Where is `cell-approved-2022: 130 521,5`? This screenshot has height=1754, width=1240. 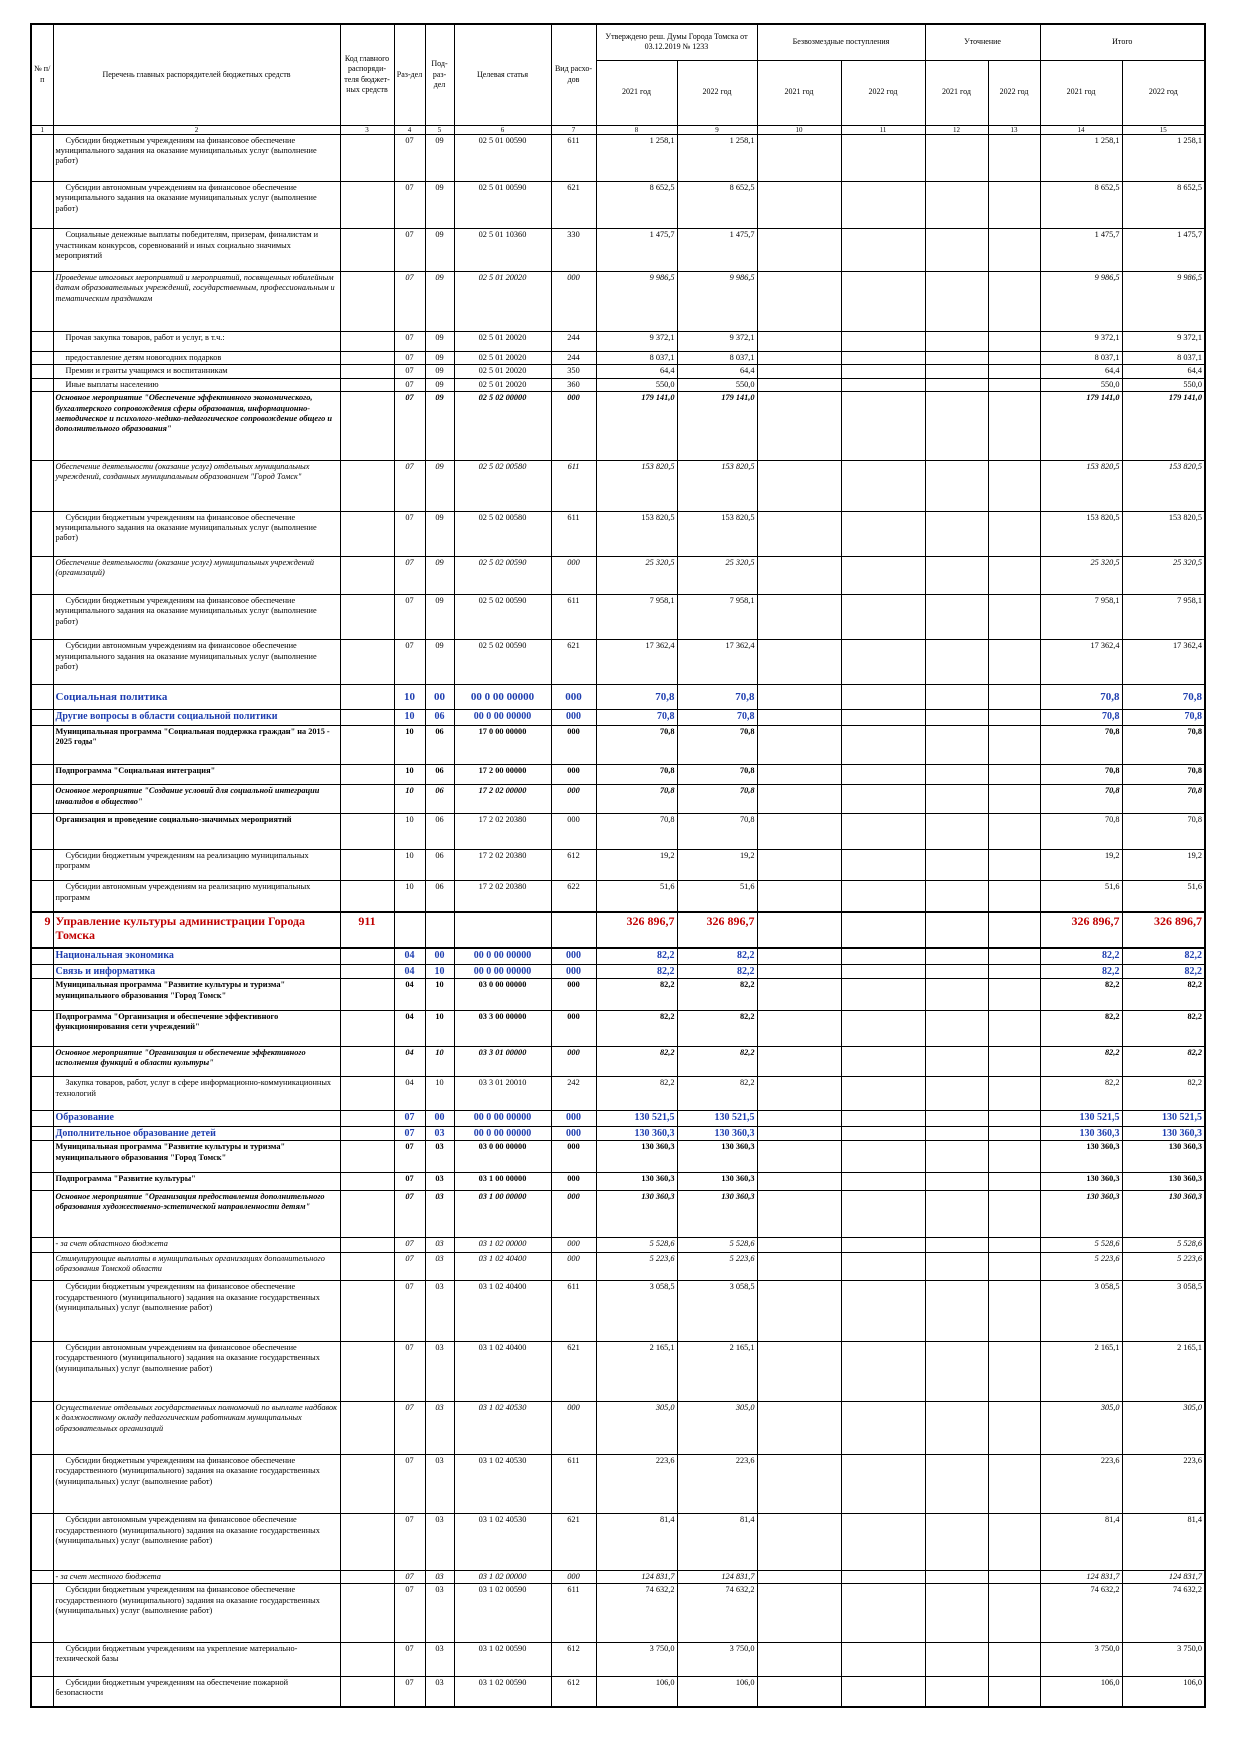 cell-approved-2022: 130 521,5 is located at coordinates (717, 1118).